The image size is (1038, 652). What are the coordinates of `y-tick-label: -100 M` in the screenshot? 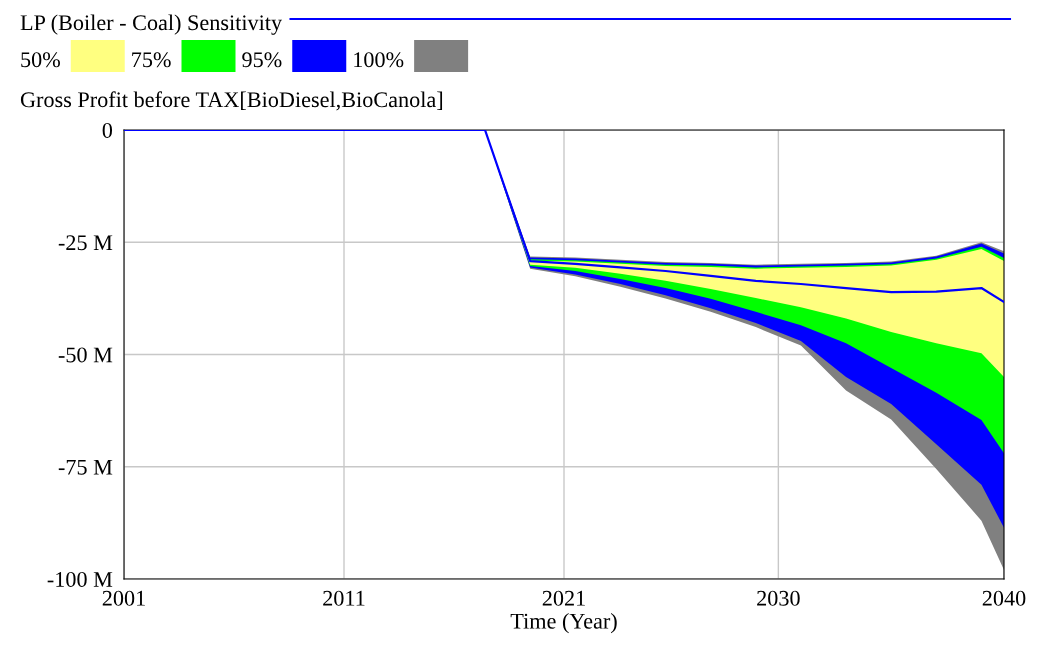 It's located at (80, 579).